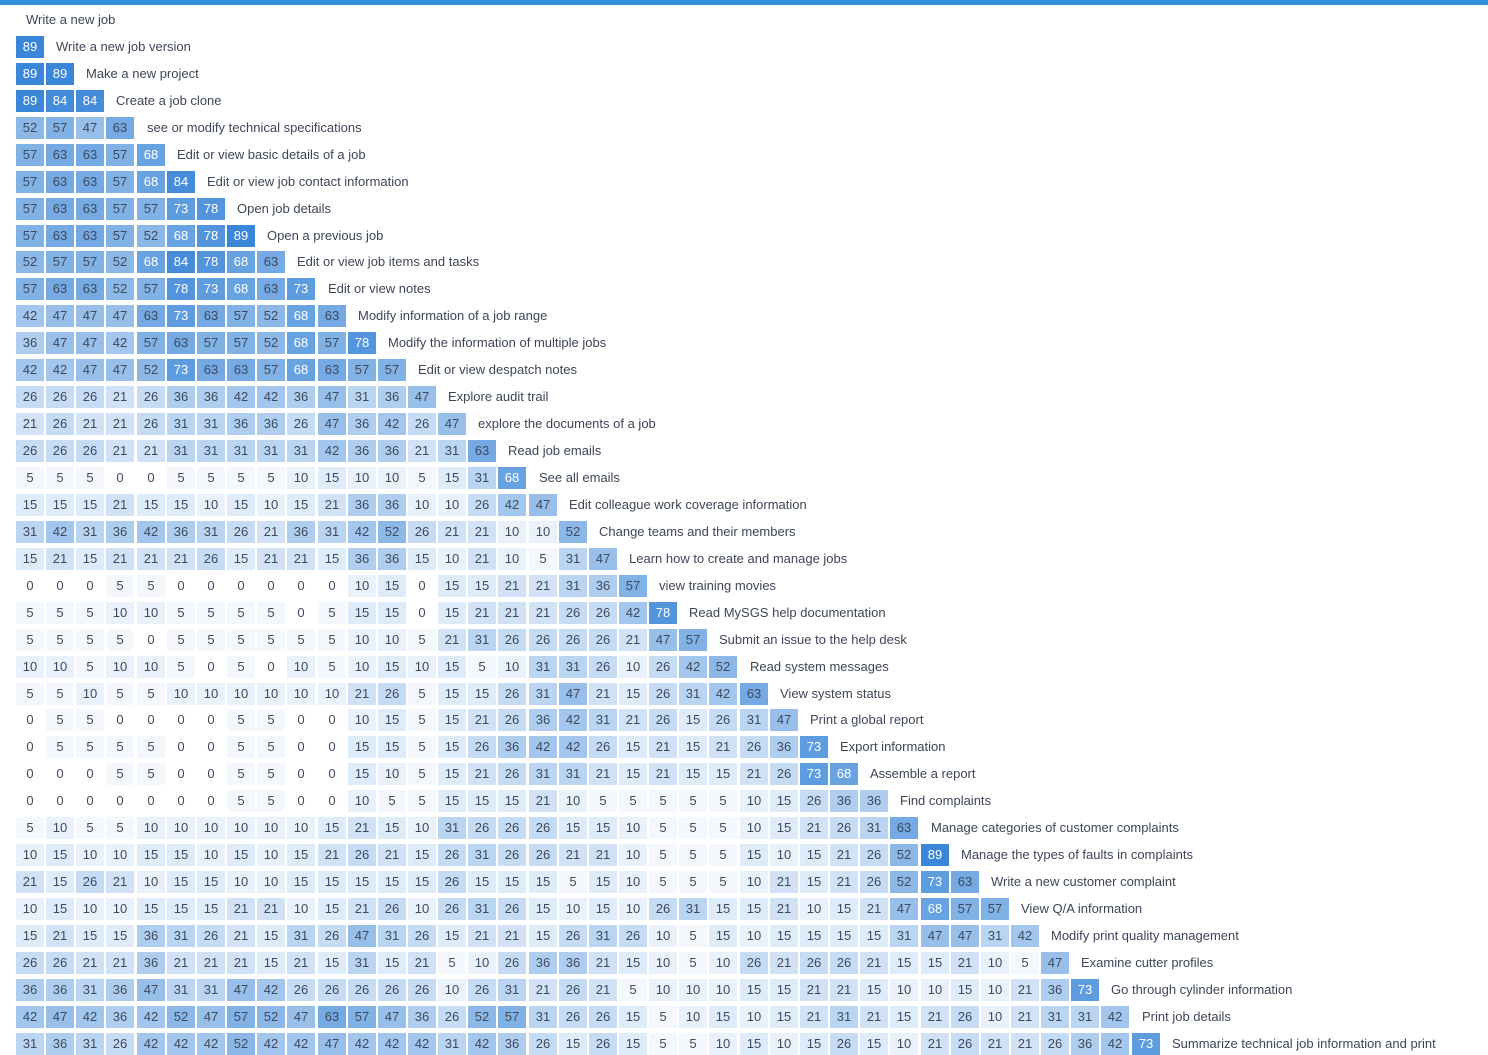  What do you see at coordinates (814, 774) in the screenshot?
I see `matrix-cell: 73` at bounding box center [814, 774].